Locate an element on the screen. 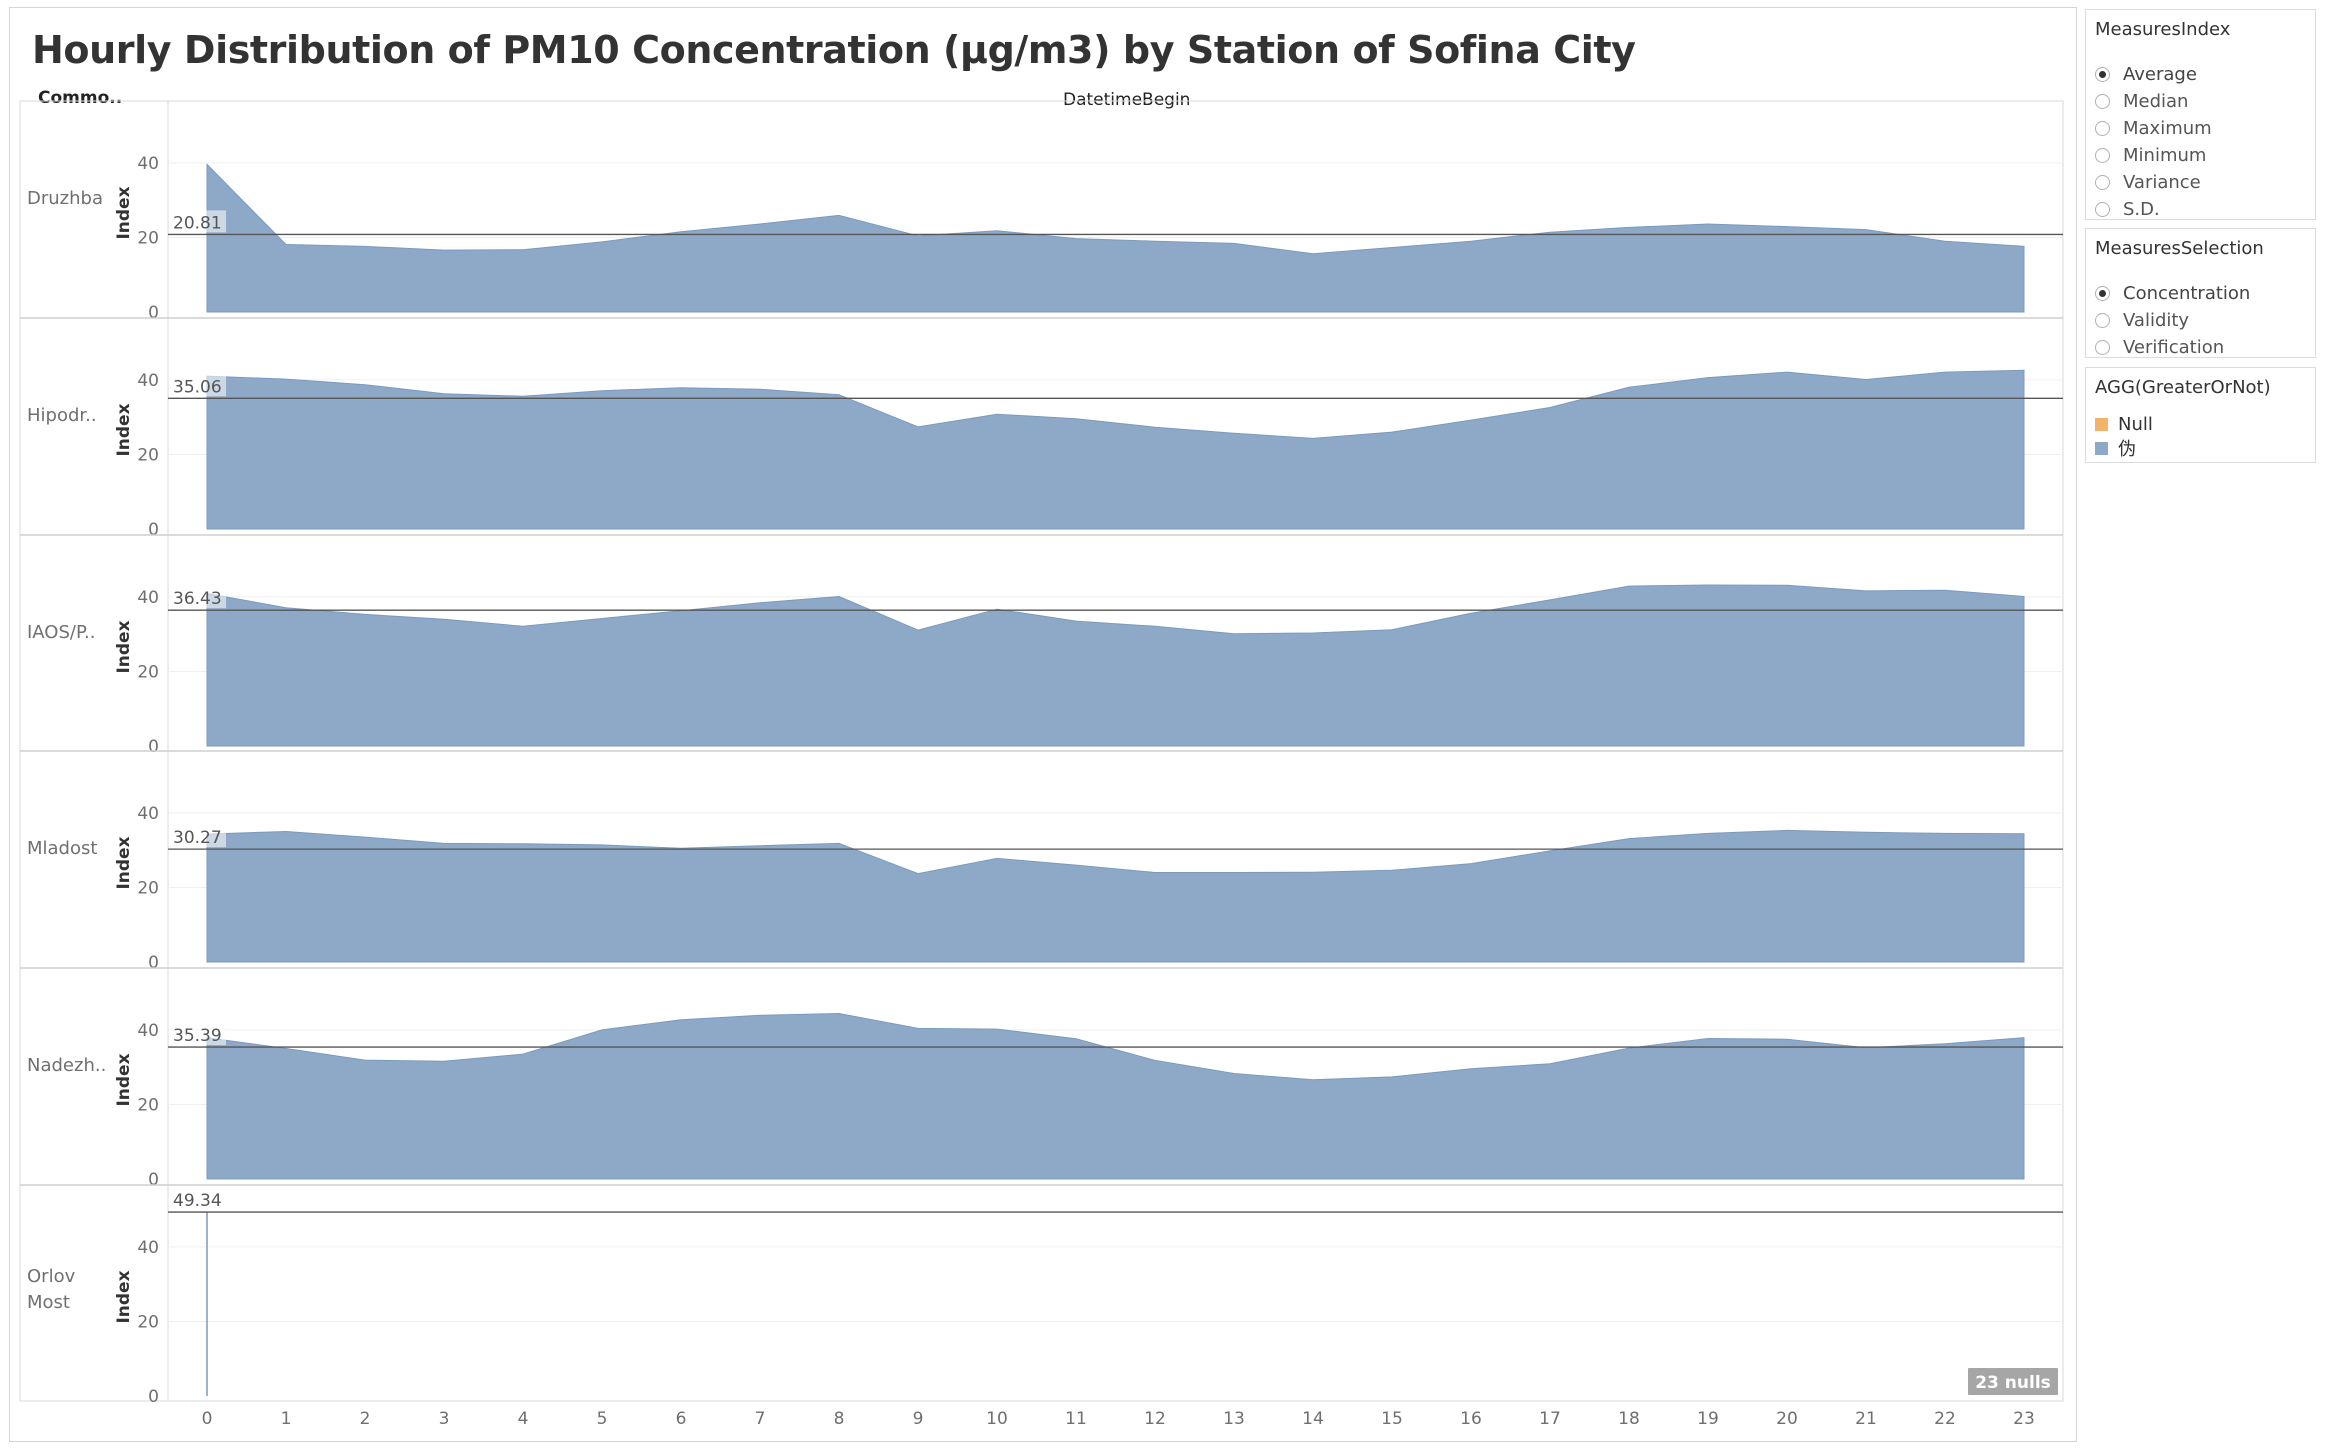 The height and width of the screenshot is (1448, 2325). x-tick-label: 23 is located at coordinates (2024, 1419).